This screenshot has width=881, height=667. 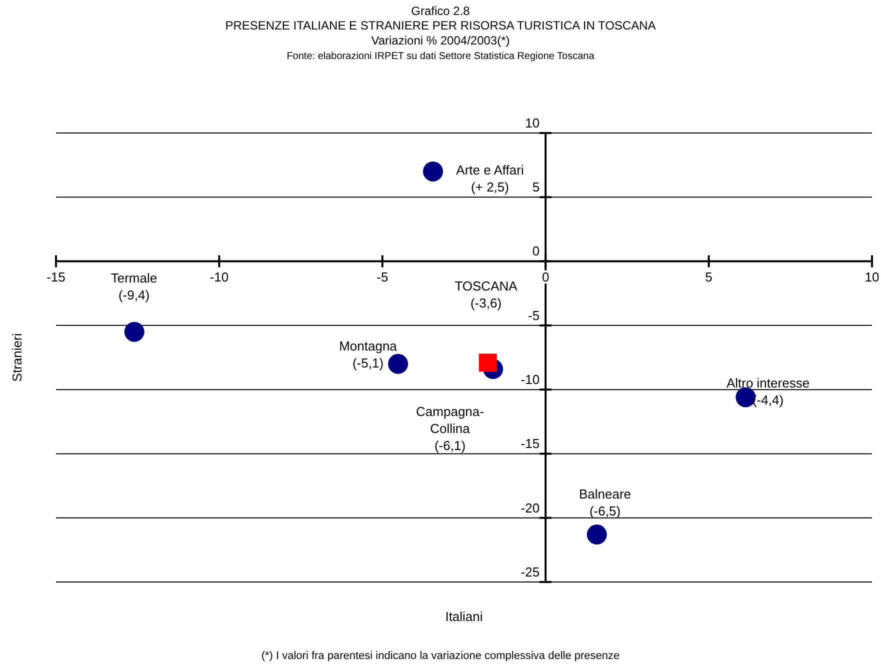 I want to click on x-tick-label: -10, so click(x=219, y=277).